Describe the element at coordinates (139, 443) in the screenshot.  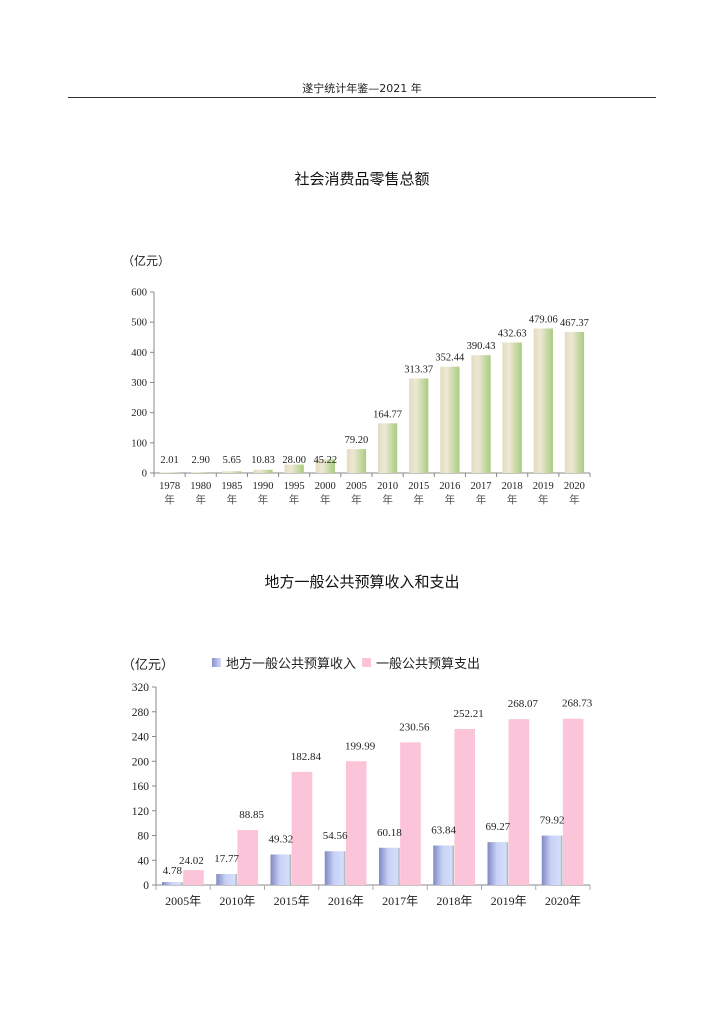
I see `svg-text: 100` at that location.